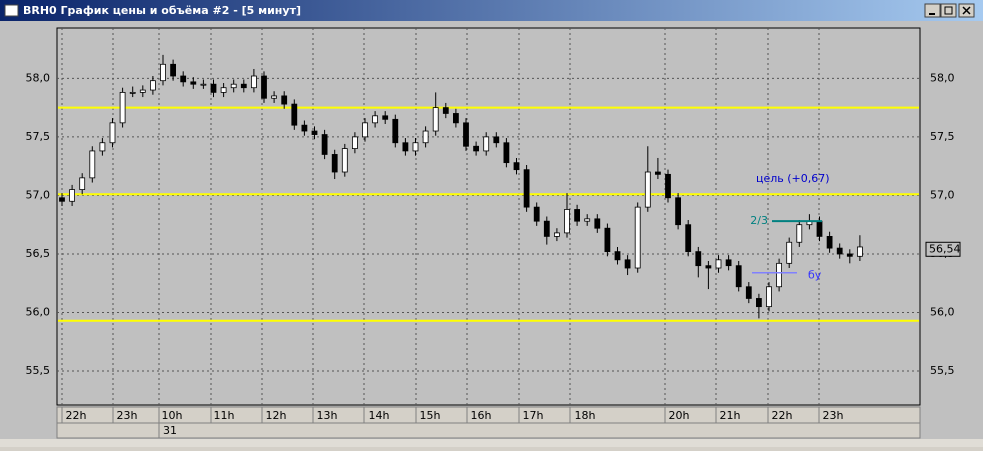 This screenshot has height=451, width=983. Describe the element at coordinates (730, 415) in the screenshot. I see `time-label: 21h` at that location.